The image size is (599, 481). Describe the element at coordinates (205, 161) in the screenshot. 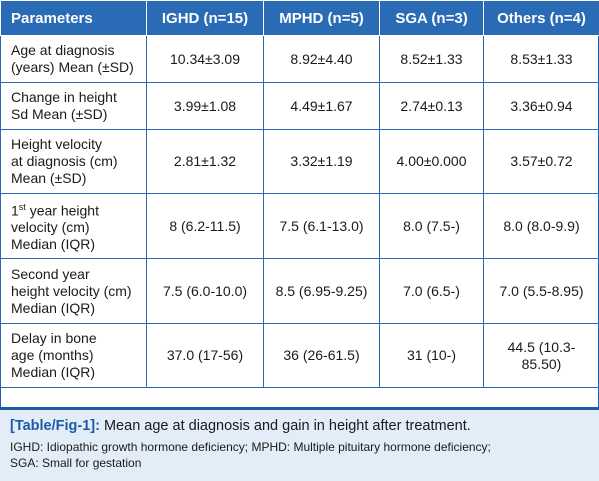

I see `table-cell: 2.81±1.32` at that location.